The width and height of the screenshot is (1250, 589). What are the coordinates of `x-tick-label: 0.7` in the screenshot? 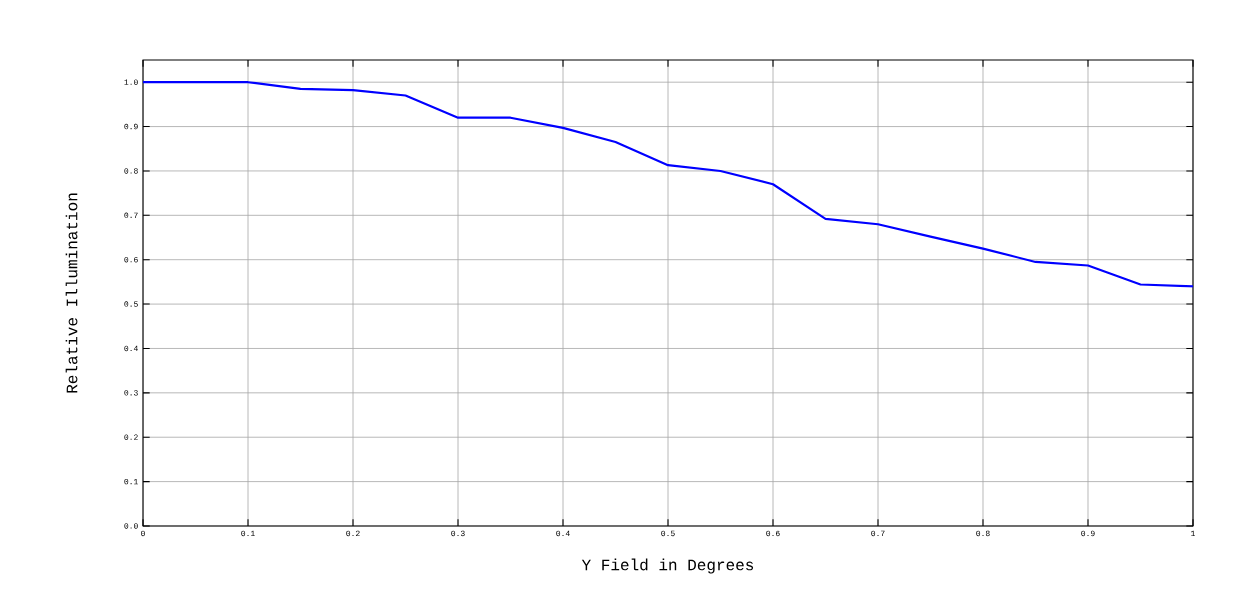 It's located at (878, 533).